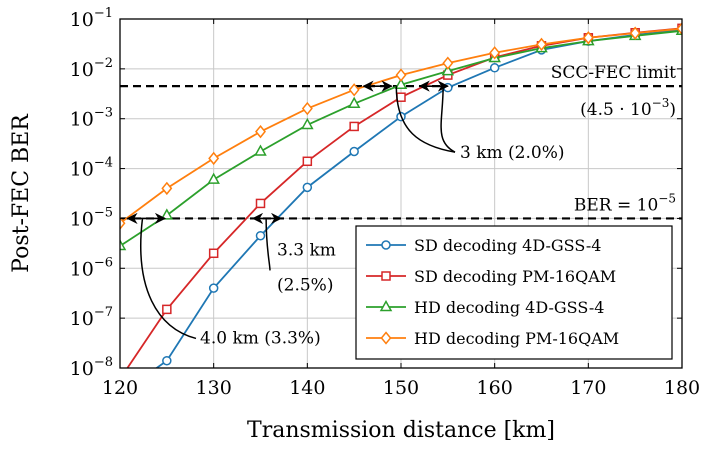 The image size is (711, 449). Describe the element at coordinates (91, 18) in the screenshot. I see `y-tick-label: 10⁻¹` at that location.